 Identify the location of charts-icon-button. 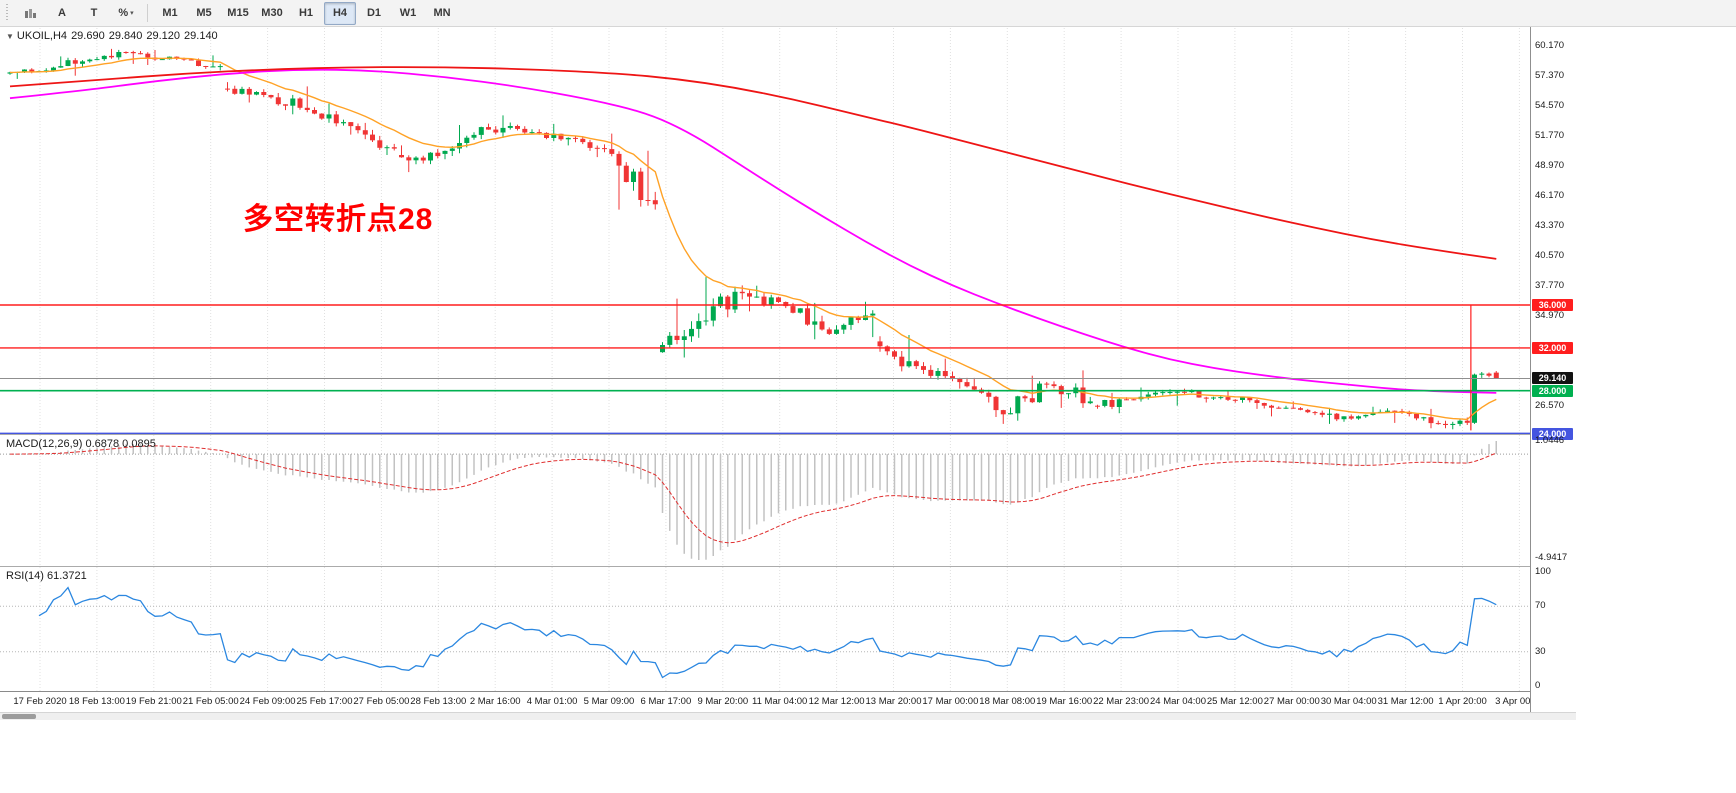
(30, 13).